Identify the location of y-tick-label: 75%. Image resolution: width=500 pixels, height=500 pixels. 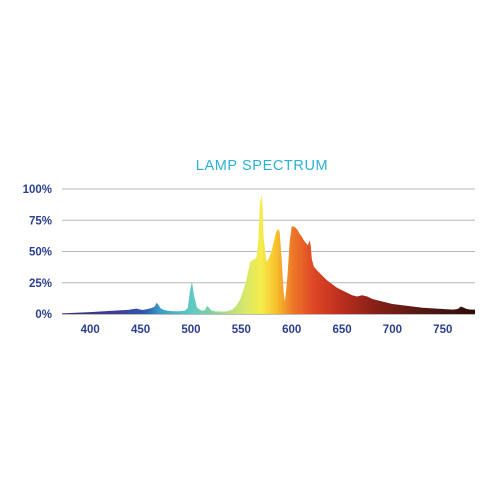
(40, 221).